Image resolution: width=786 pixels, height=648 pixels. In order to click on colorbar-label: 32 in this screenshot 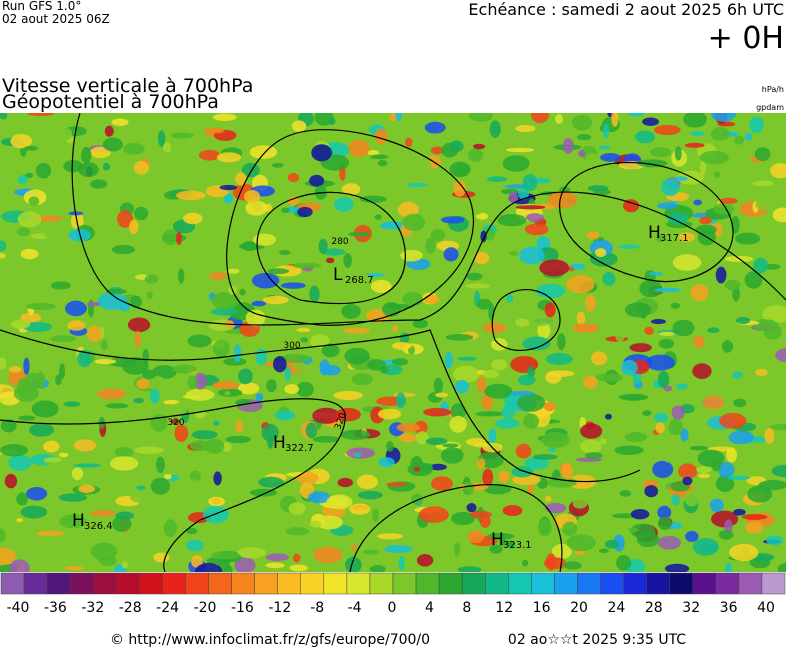, I will do `click(691, 608)`.